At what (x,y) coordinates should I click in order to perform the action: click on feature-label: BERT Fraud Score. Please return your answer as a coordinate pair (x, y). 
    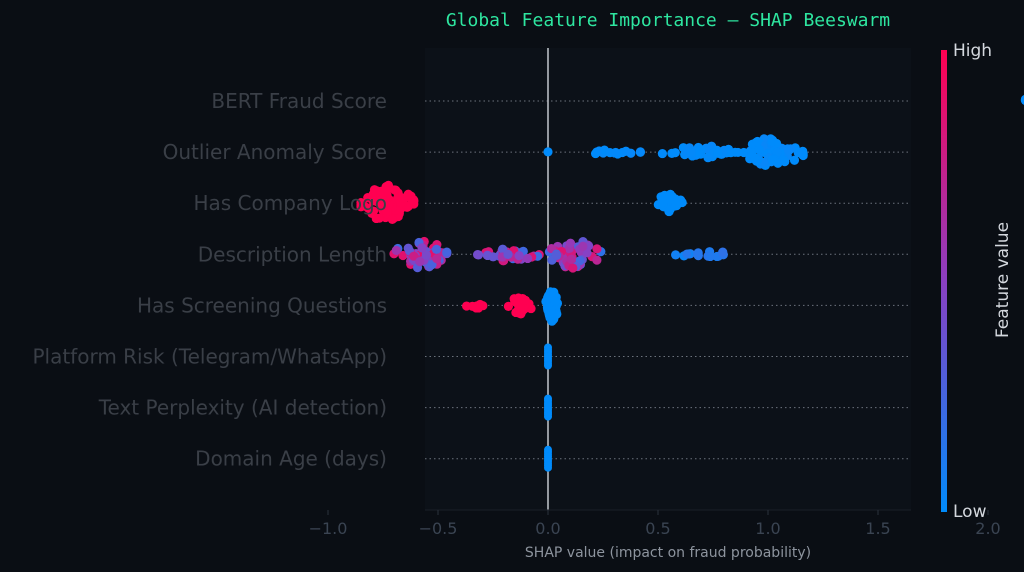
    Looking at the image, I should click on (299, 101).